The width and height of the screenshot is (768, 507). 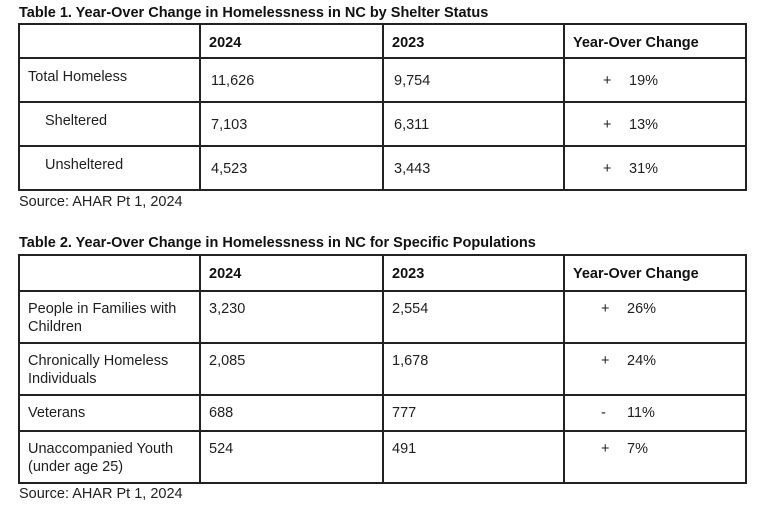 I want to click on table2-source: Source: AHAR Pt 1, 2024, so click(x=101, y=494).